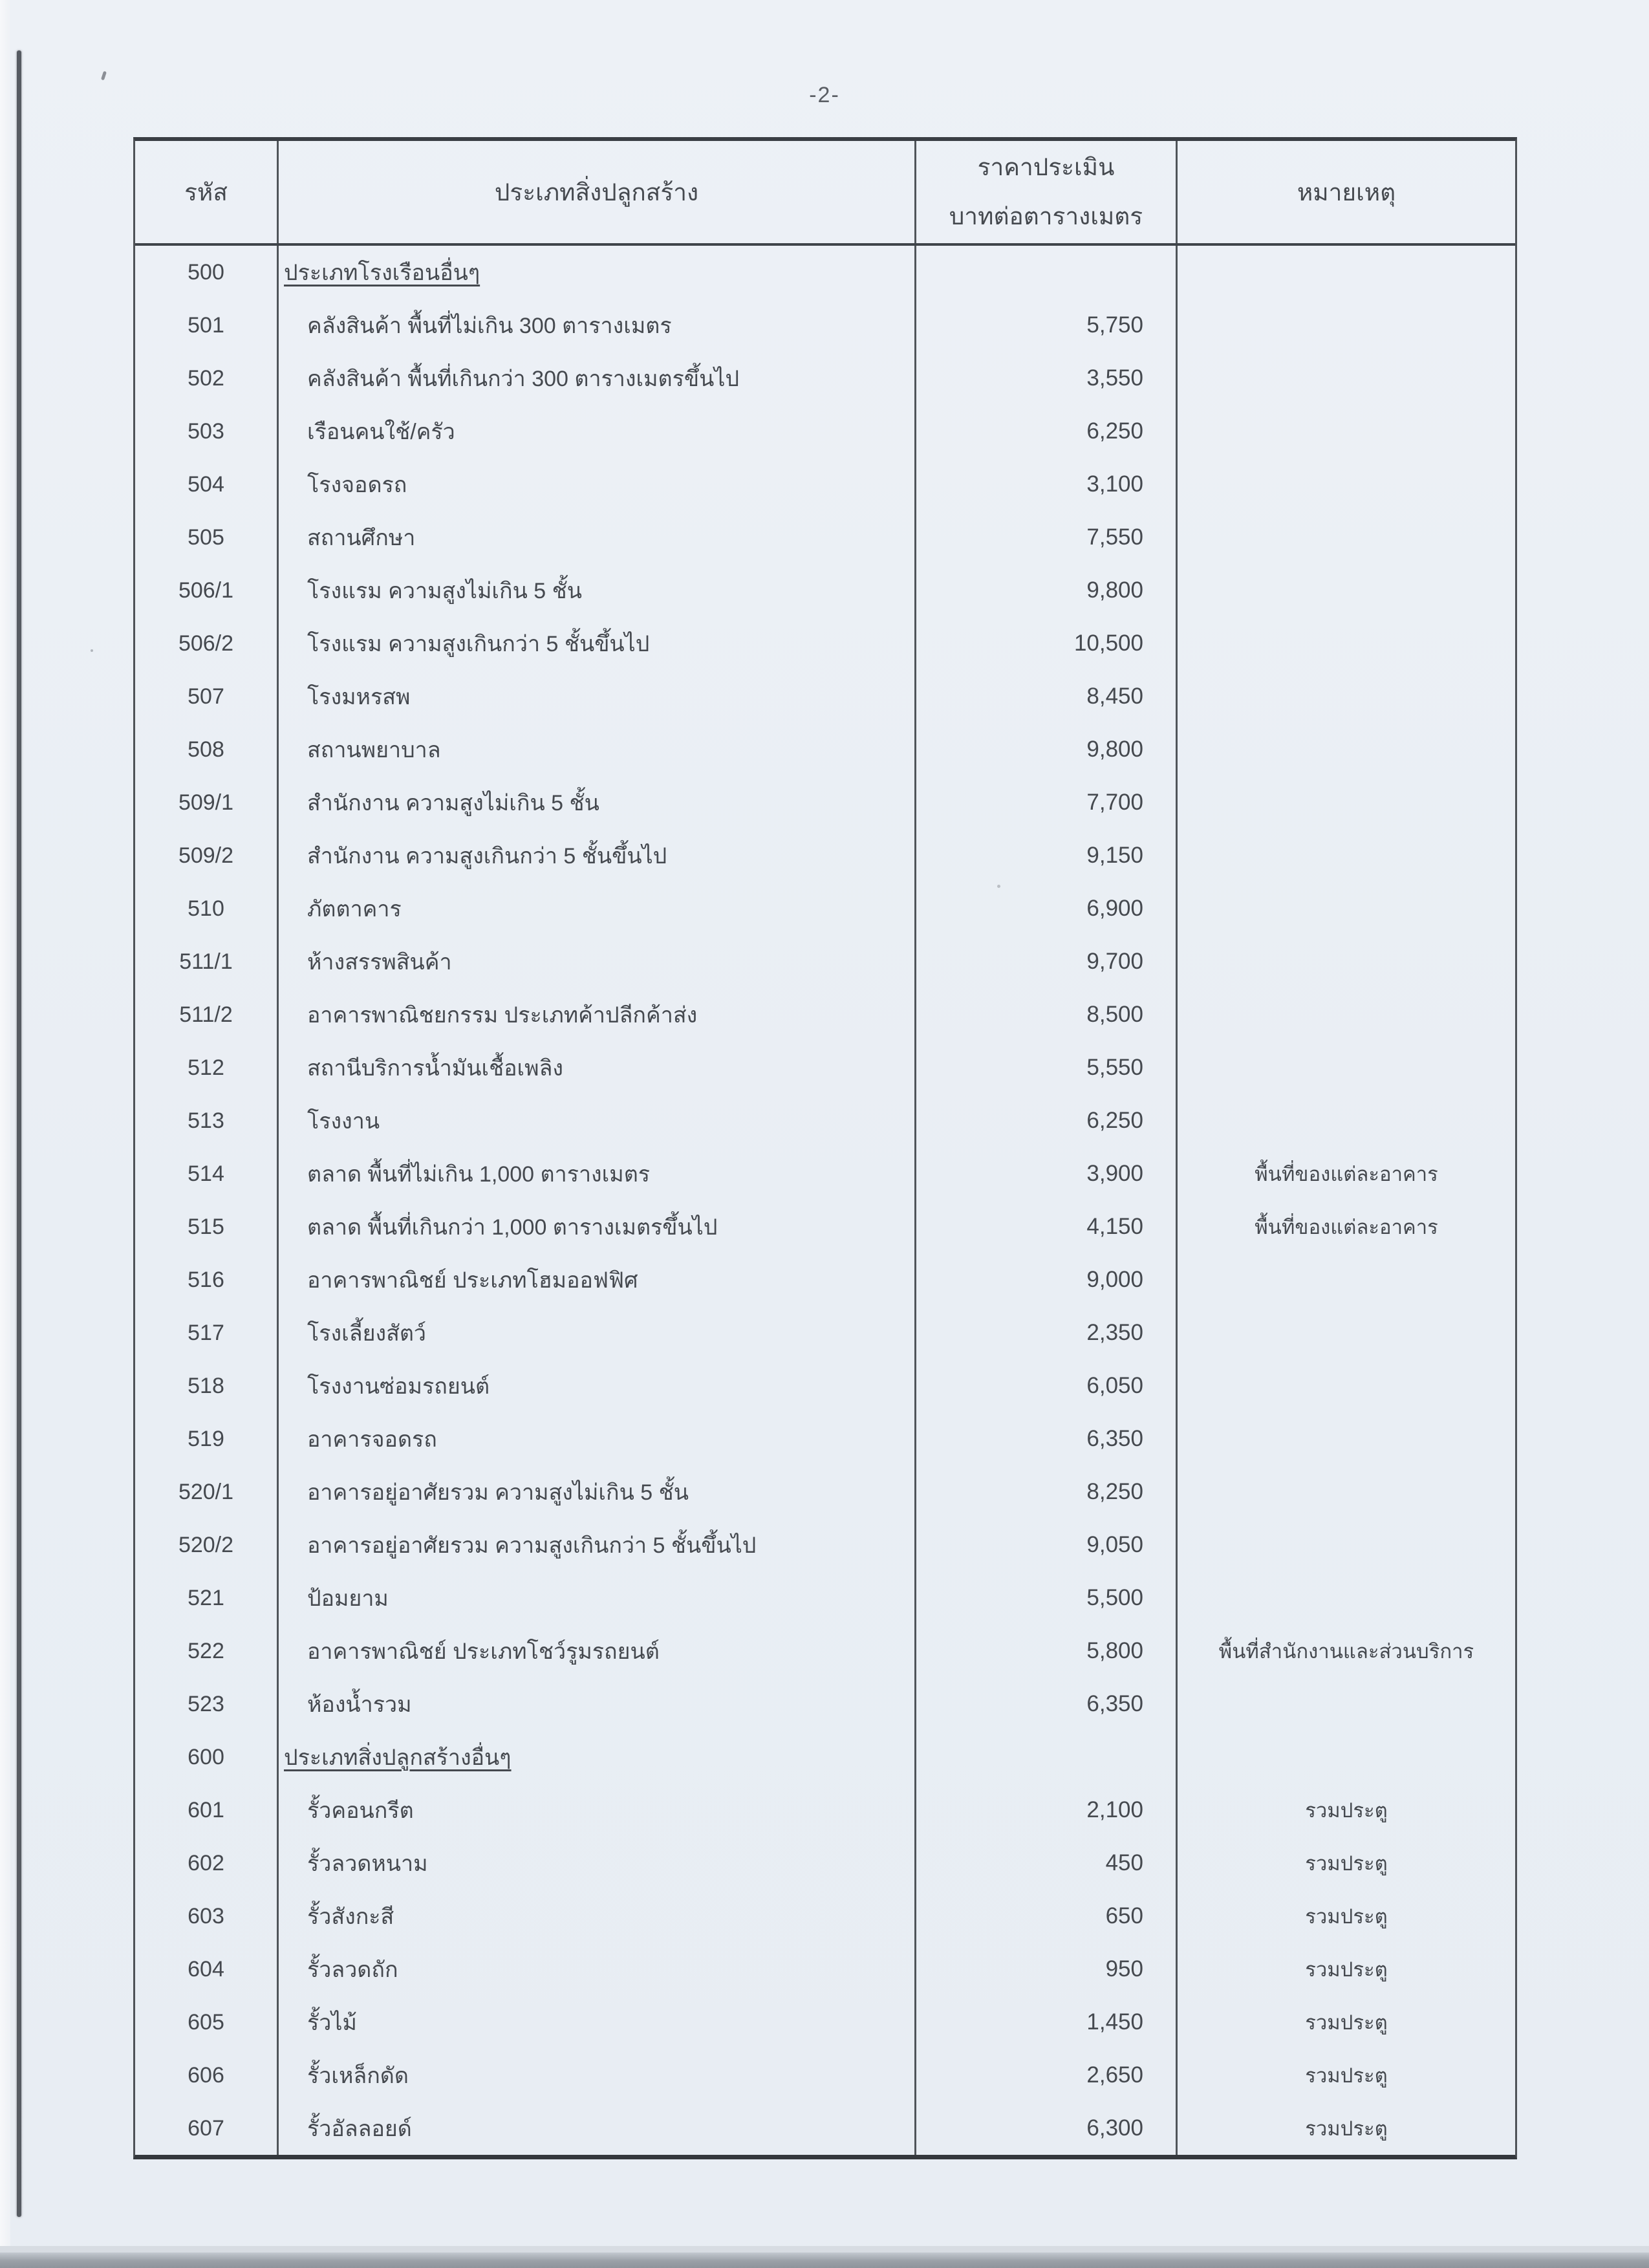  What do you see at coordinates (597, 1598) in the screenshot?
I see `type-cell: ป้อมยาม` at bounding box center [597, 1598].